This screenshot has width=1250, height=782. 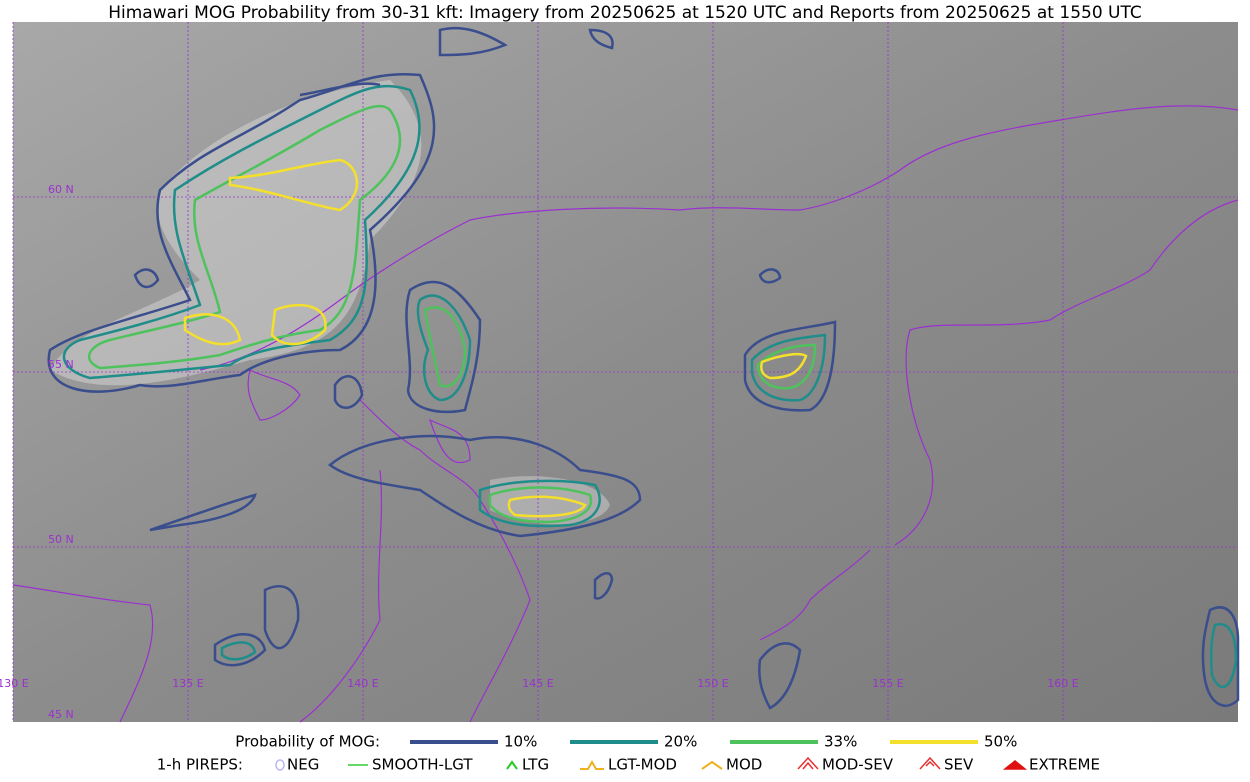 I want to click on legend-label: EXTREME, so click(x=1064, y=765).